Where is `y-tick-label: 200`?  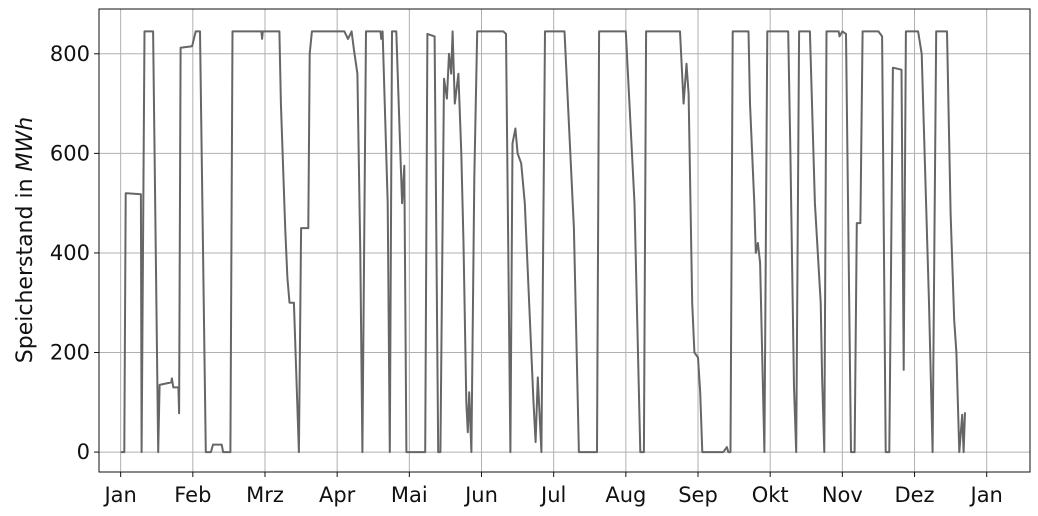 y-tick-label: 200 is located at coordinates (70, 353).